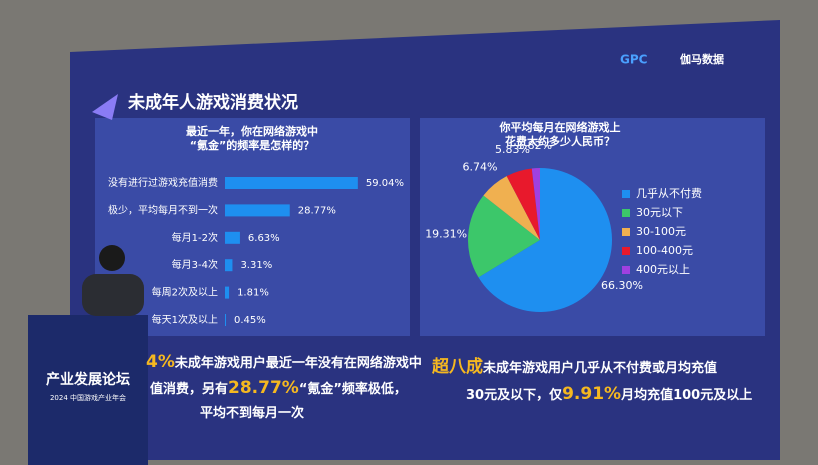 The image size is (818, 465). I want to click on caption-left: 4%未成年游戏用户最近一年没有在网络游戏中, so click(284, 362).